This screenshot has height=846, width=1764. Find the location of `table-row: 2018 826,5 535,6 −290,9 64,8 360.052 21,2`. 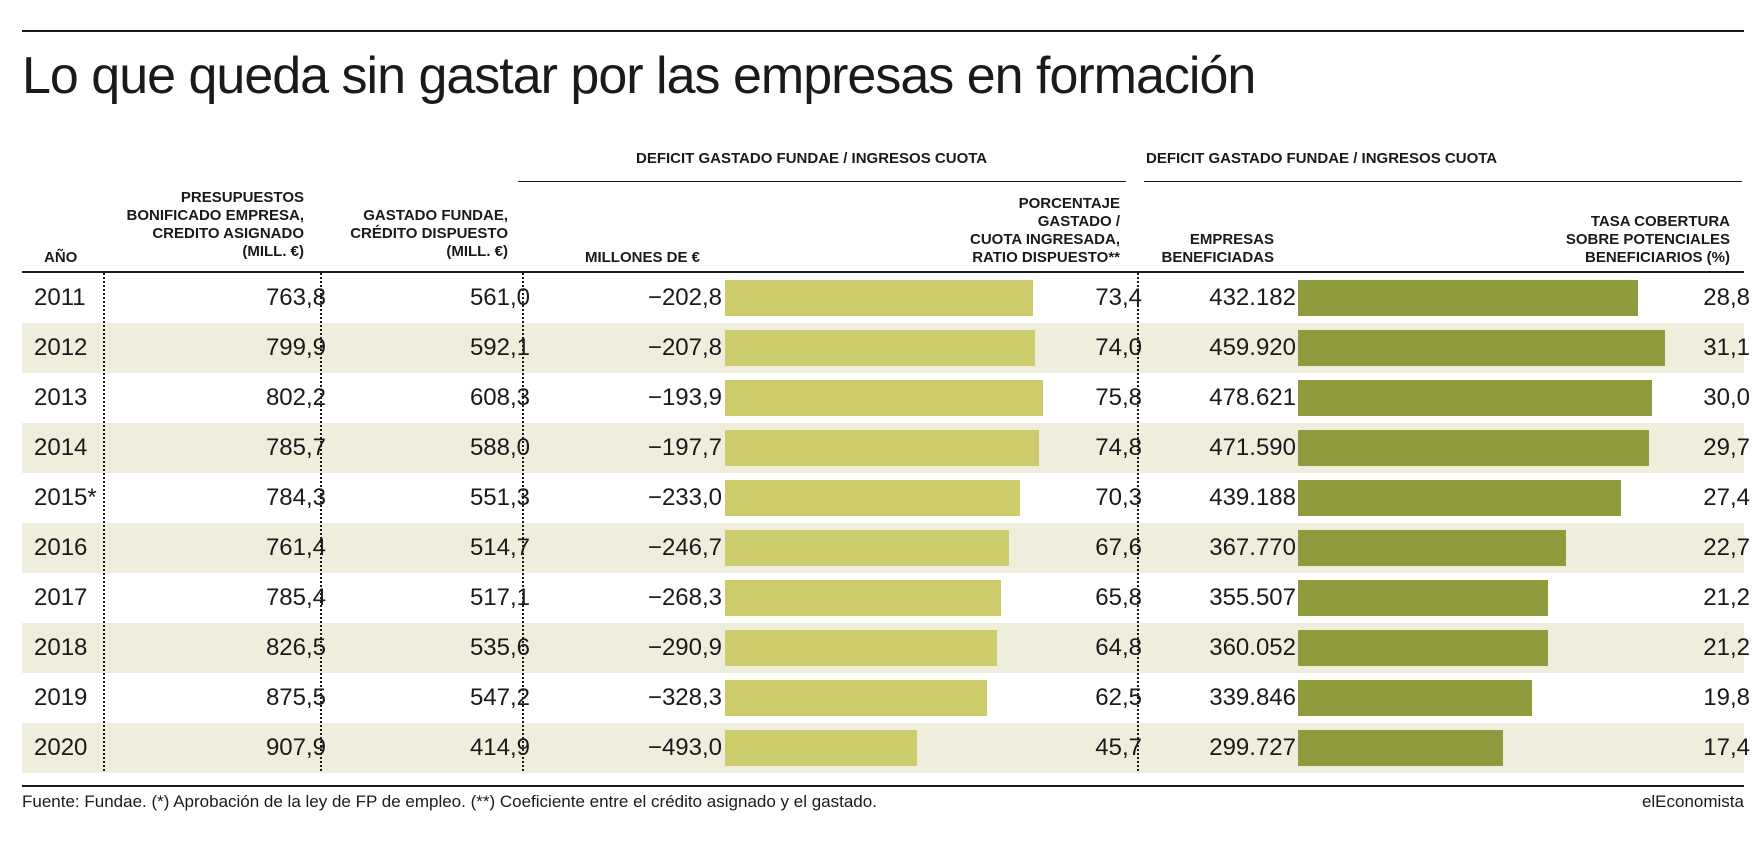

table-row: 2018 826,5 535,6 −290,9 64,8 360.052 21,2 is located at coordinates (886, 648).